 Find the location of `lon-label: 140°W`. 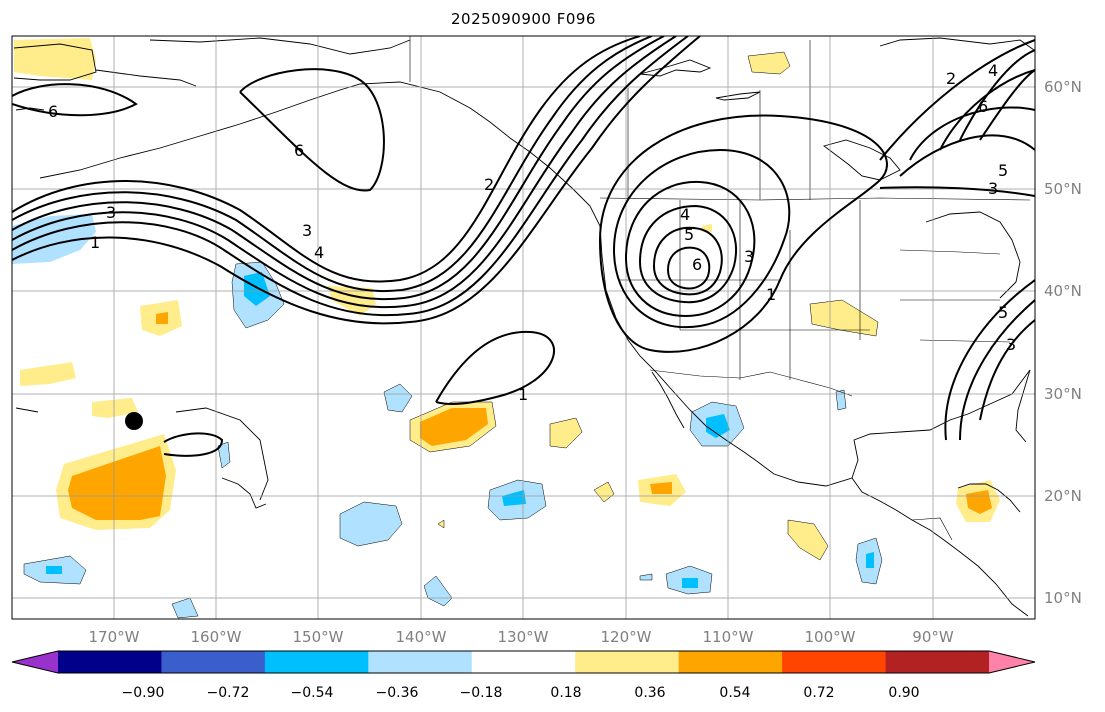

lon-label: 140°W is located at coordinates (421, 637).